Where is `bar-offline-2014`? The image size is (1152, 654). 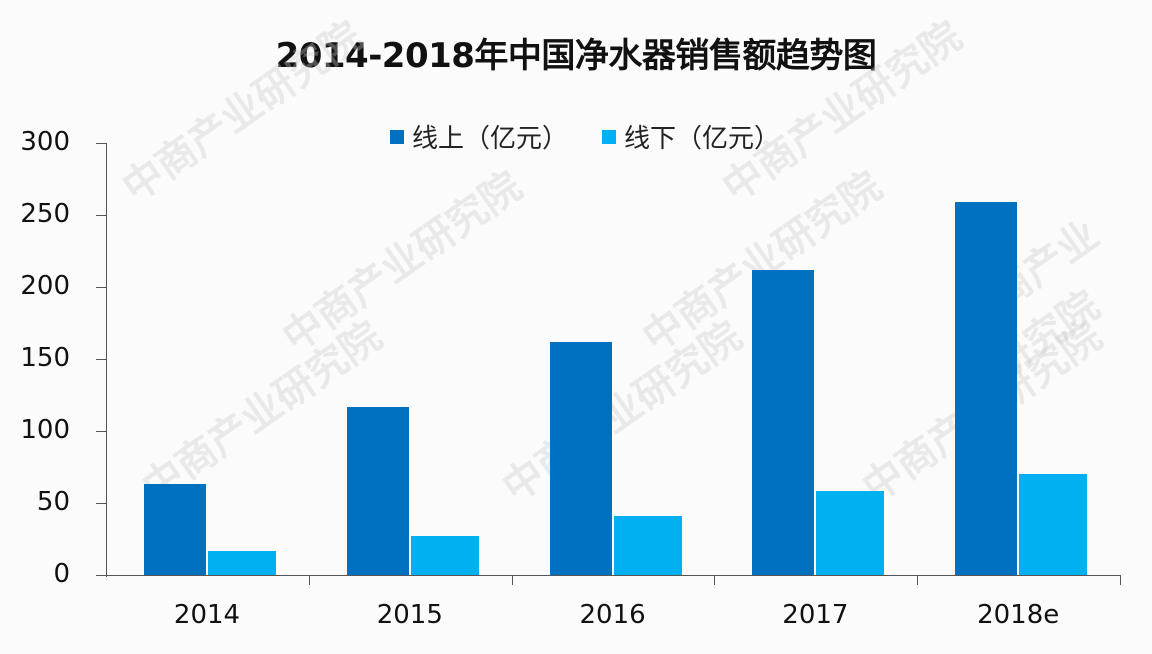 bar-offline-2014 is located at coordinates (242, 562).